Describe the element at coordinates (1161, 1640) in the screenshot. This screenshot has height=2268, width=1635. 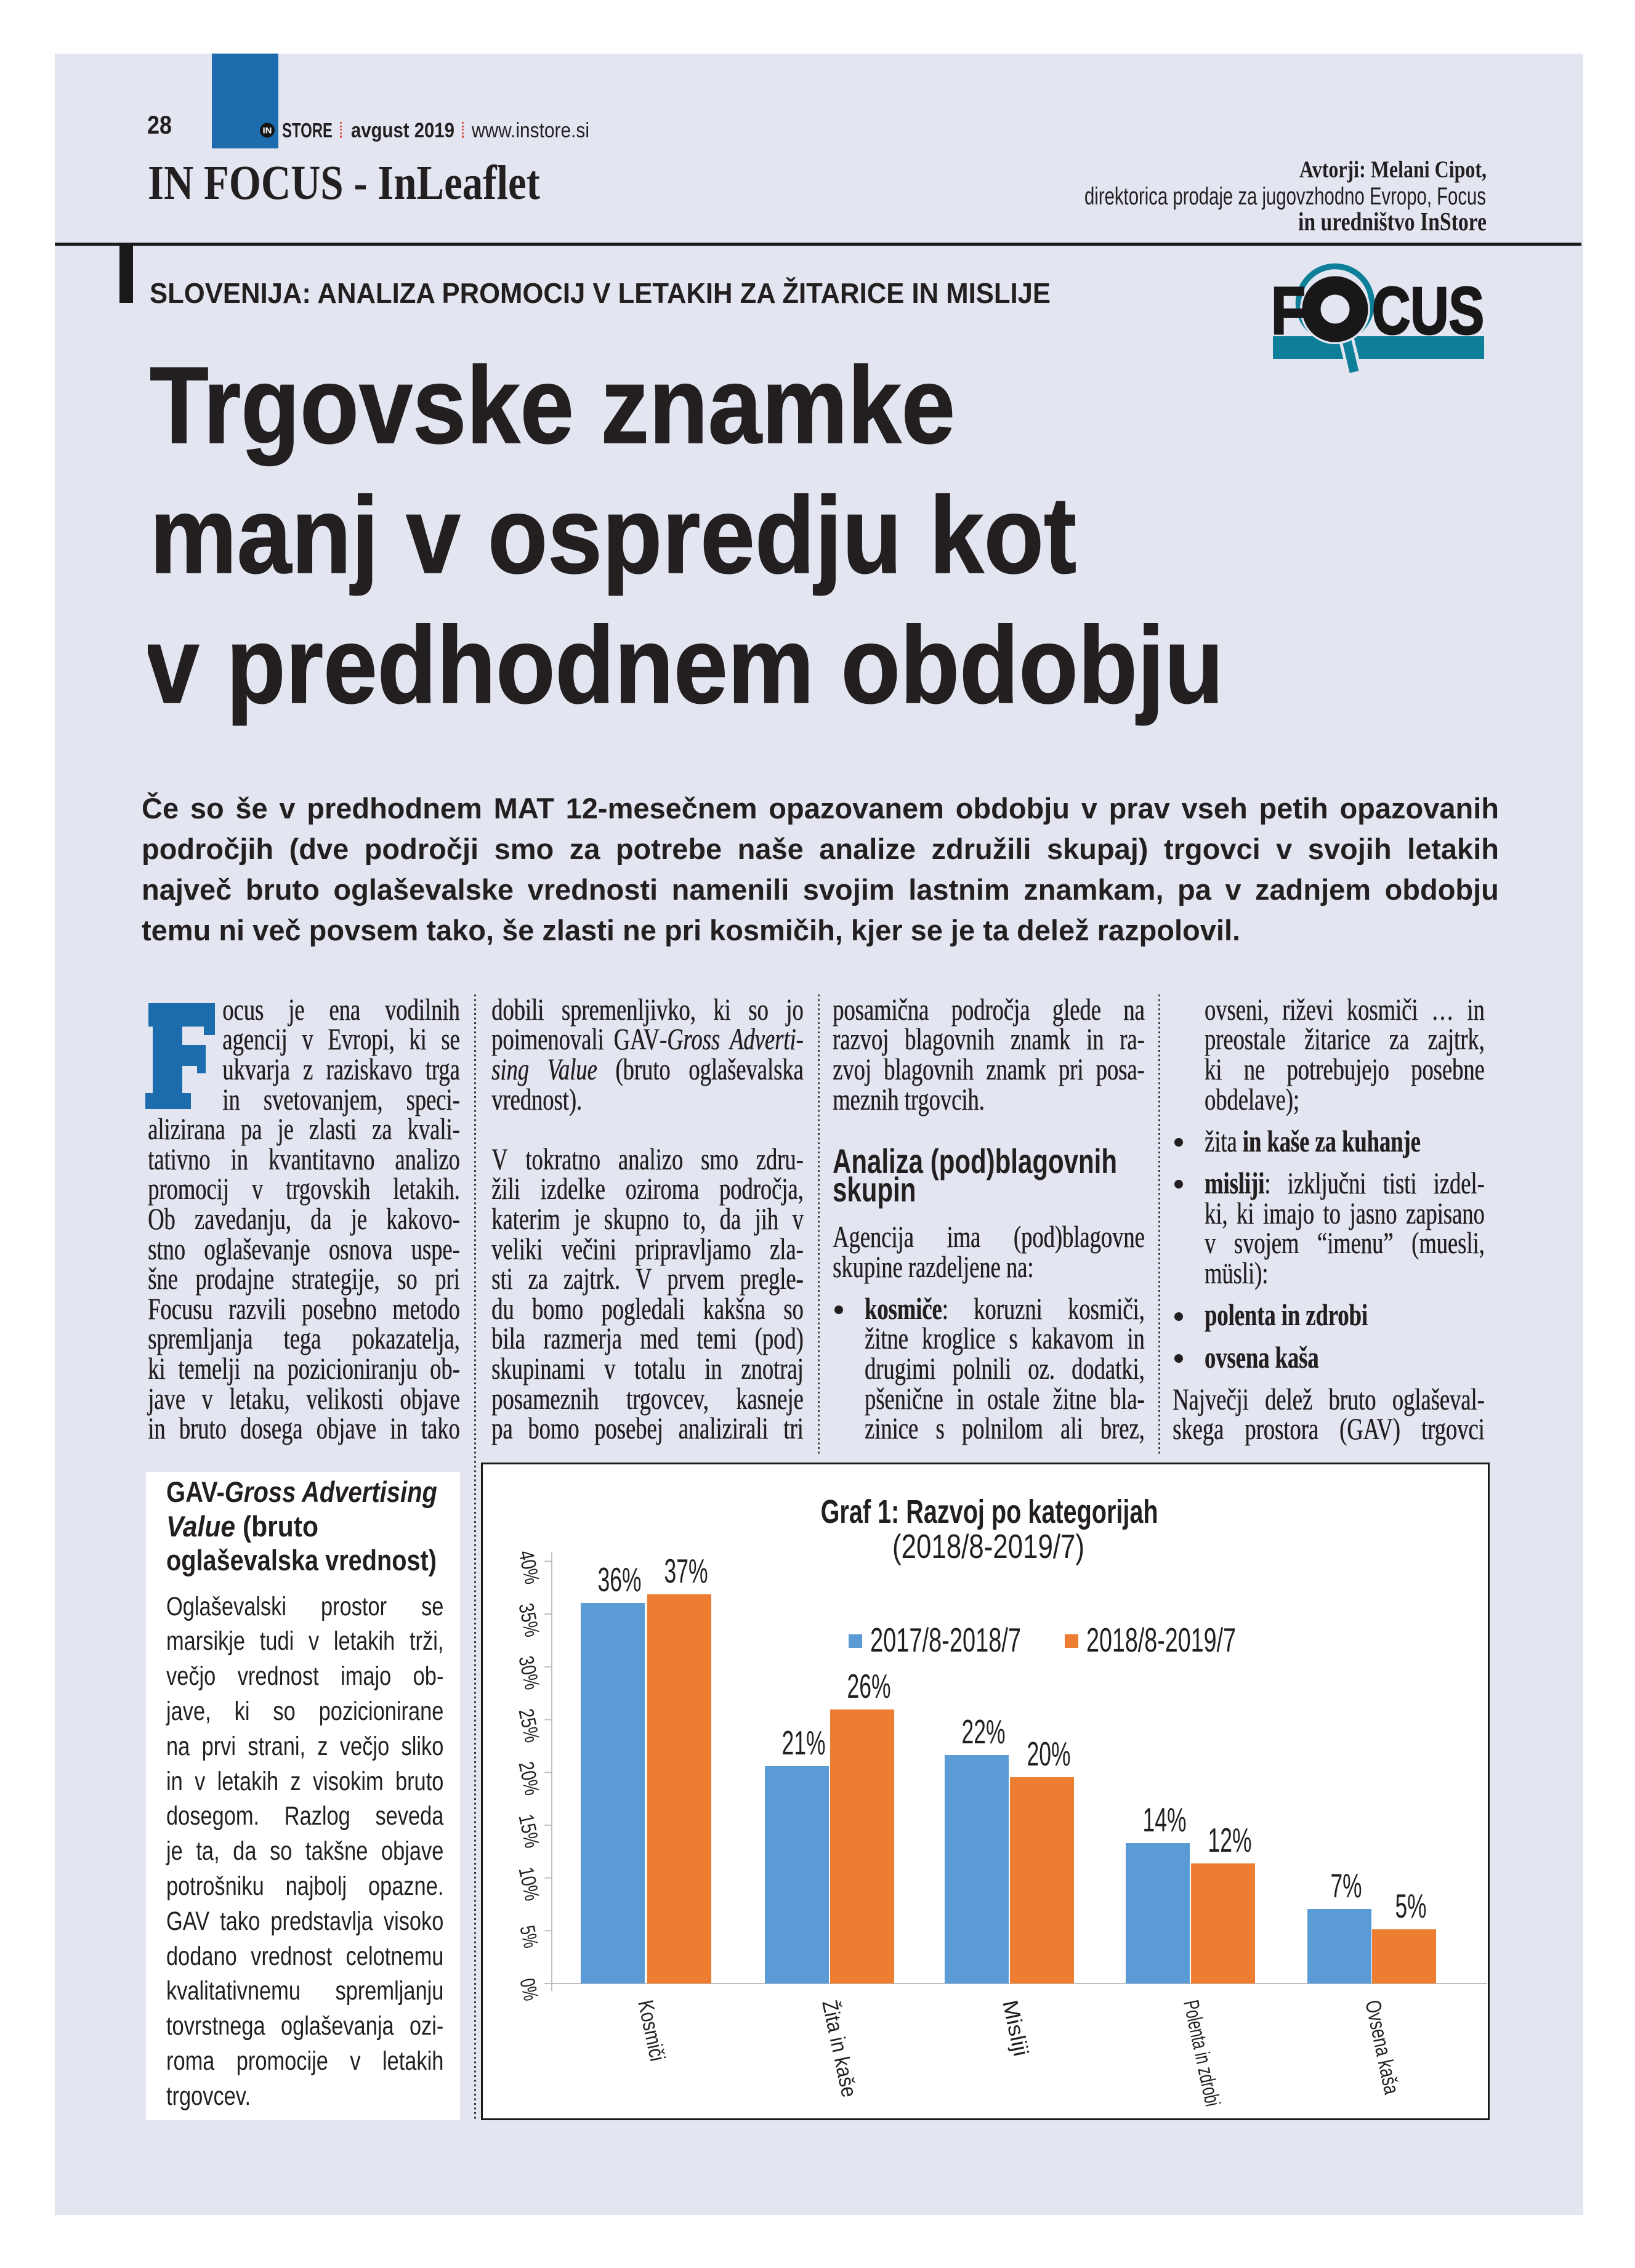
I see `svg-text: 2018/8-2019/7` at that location.